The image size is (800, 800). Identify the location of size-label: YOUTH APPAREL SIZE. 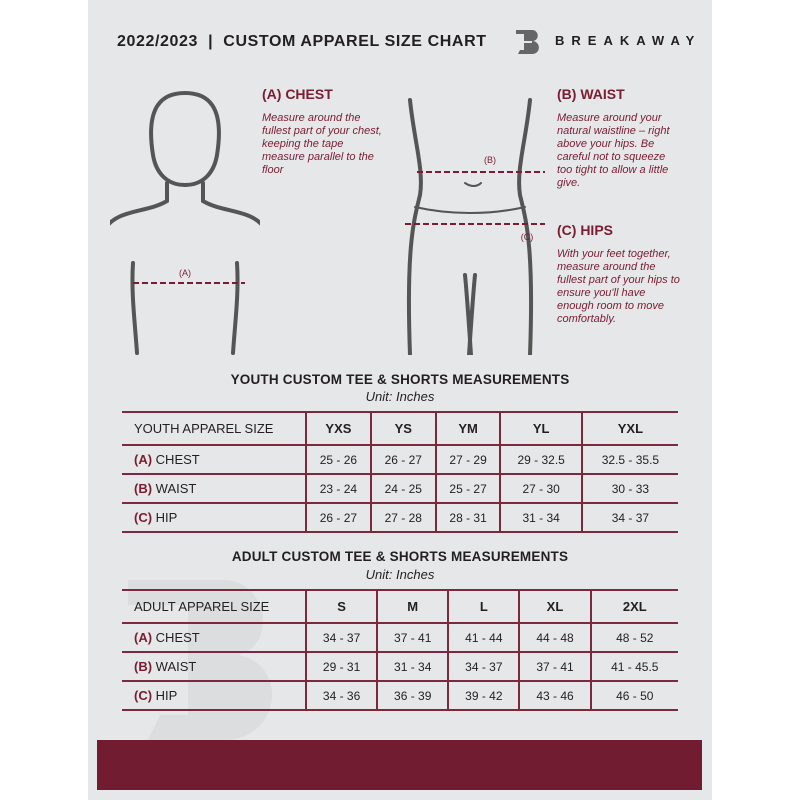
(214, 428).